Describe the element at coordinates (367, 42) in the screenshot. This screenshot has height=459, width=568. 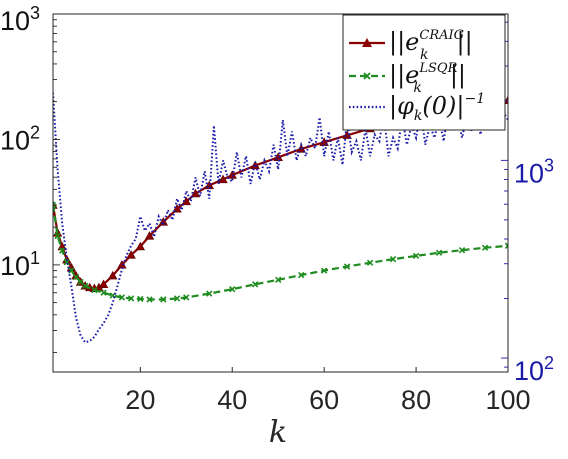
I see `legend-marker-craig` at that location.